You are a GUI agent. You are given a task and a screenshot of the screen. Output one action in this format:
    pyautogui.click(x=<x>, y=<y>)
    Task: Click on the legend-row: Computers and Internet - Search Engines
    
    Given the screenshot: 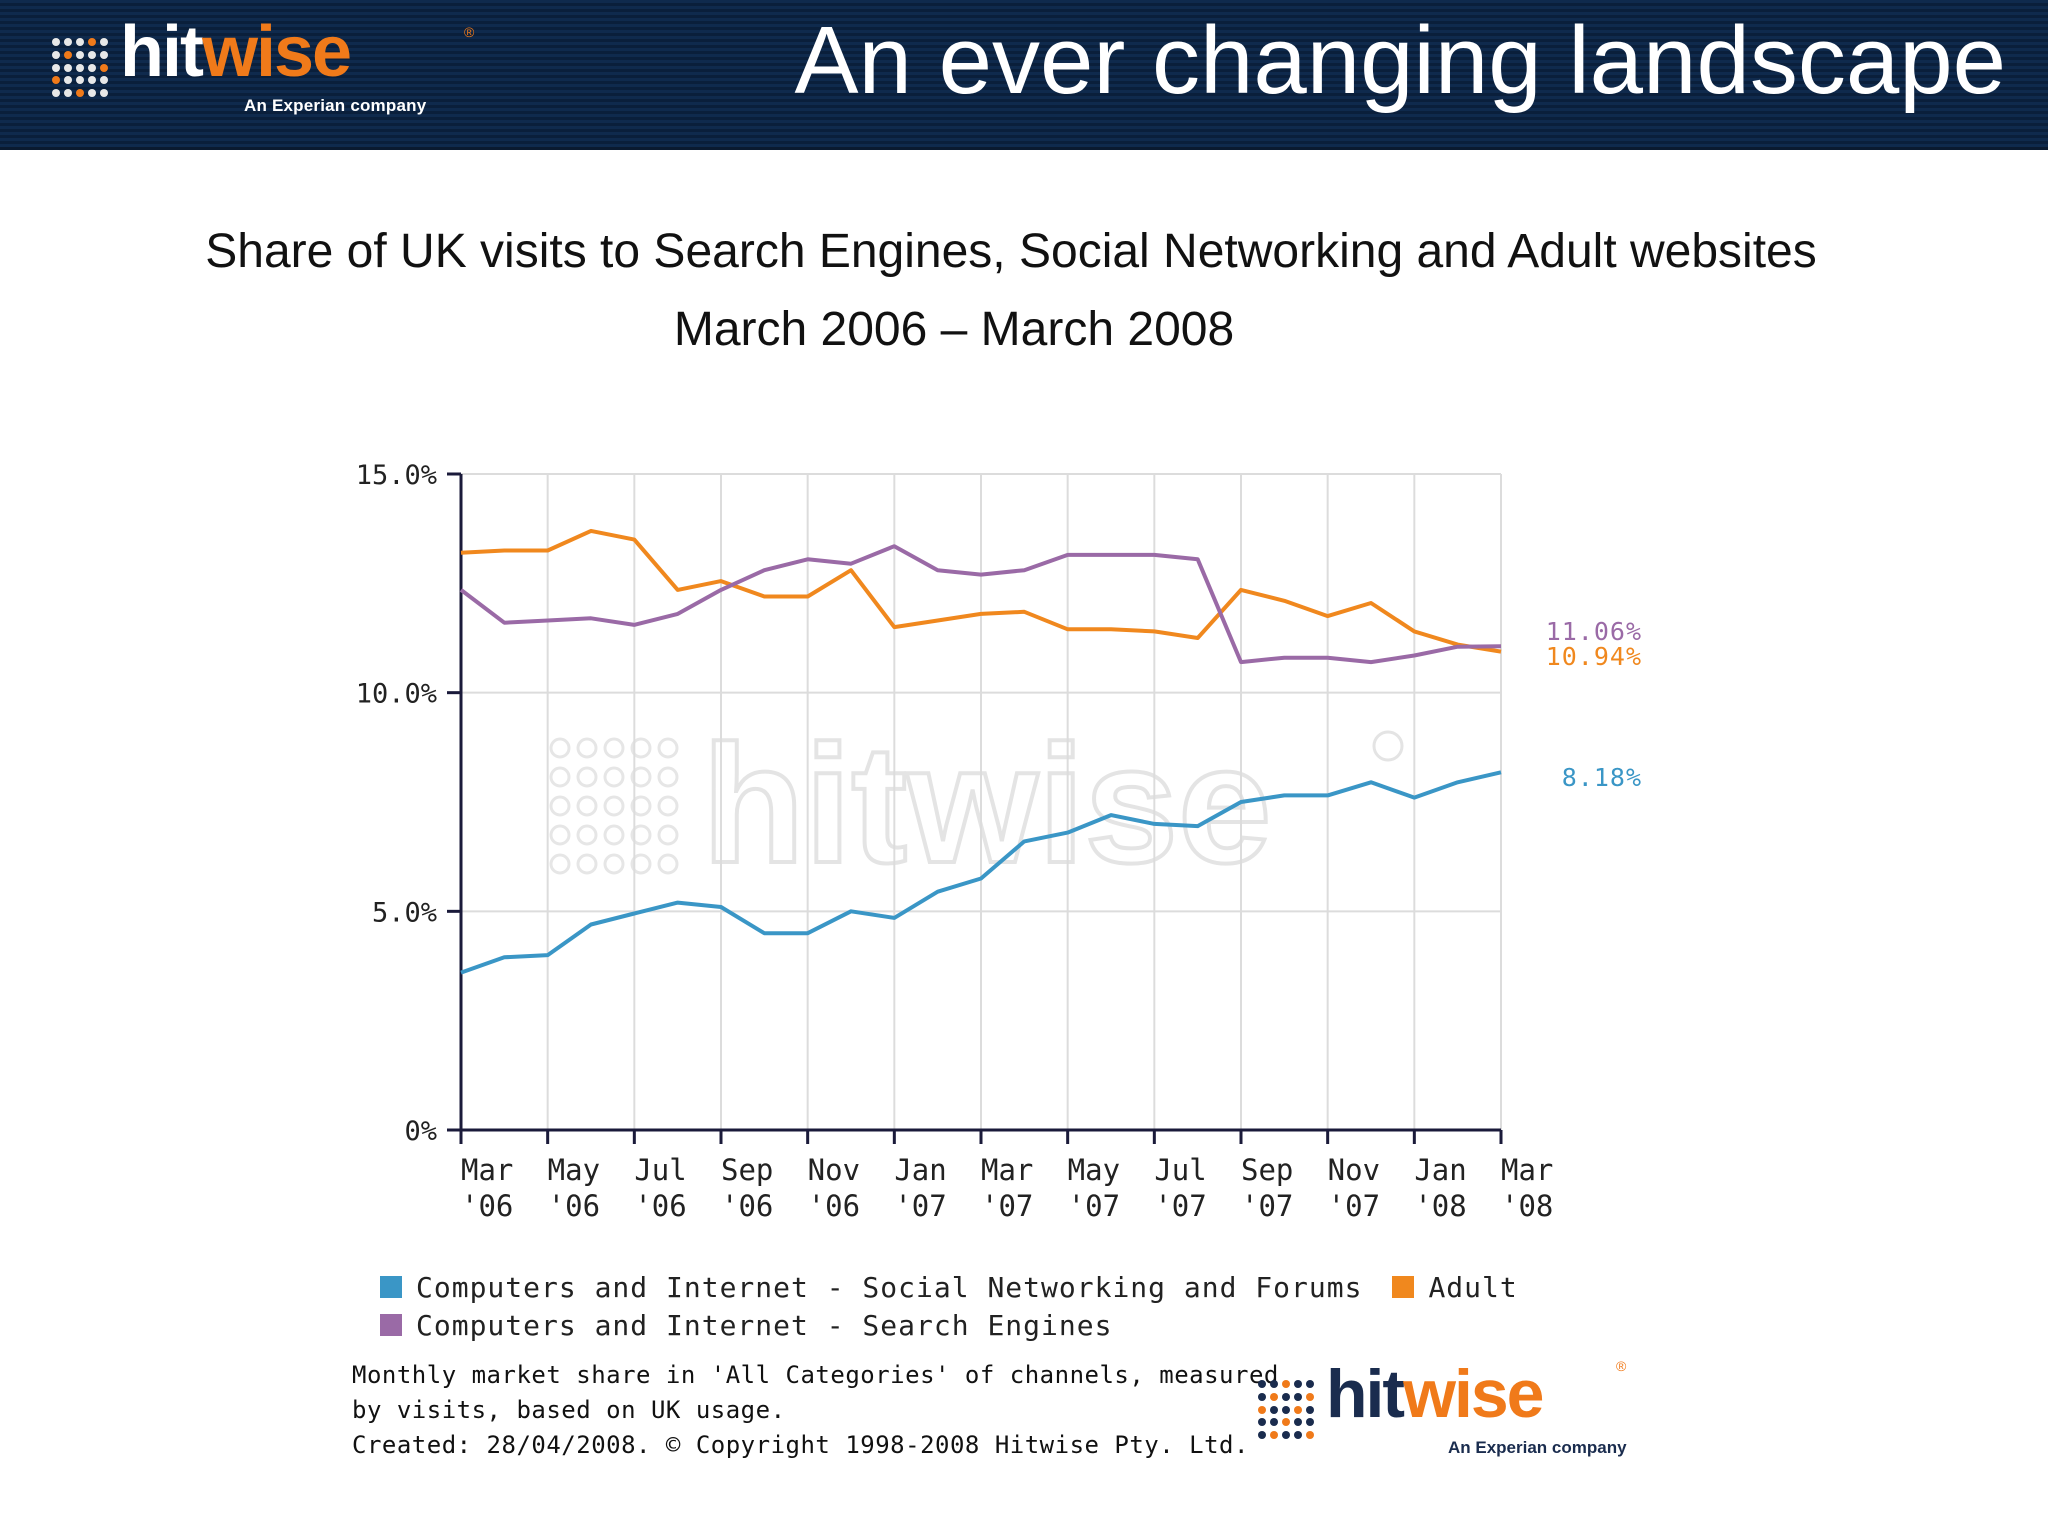 What is the action you would take?
    pyautogui.click(x=949, y=1325)
    